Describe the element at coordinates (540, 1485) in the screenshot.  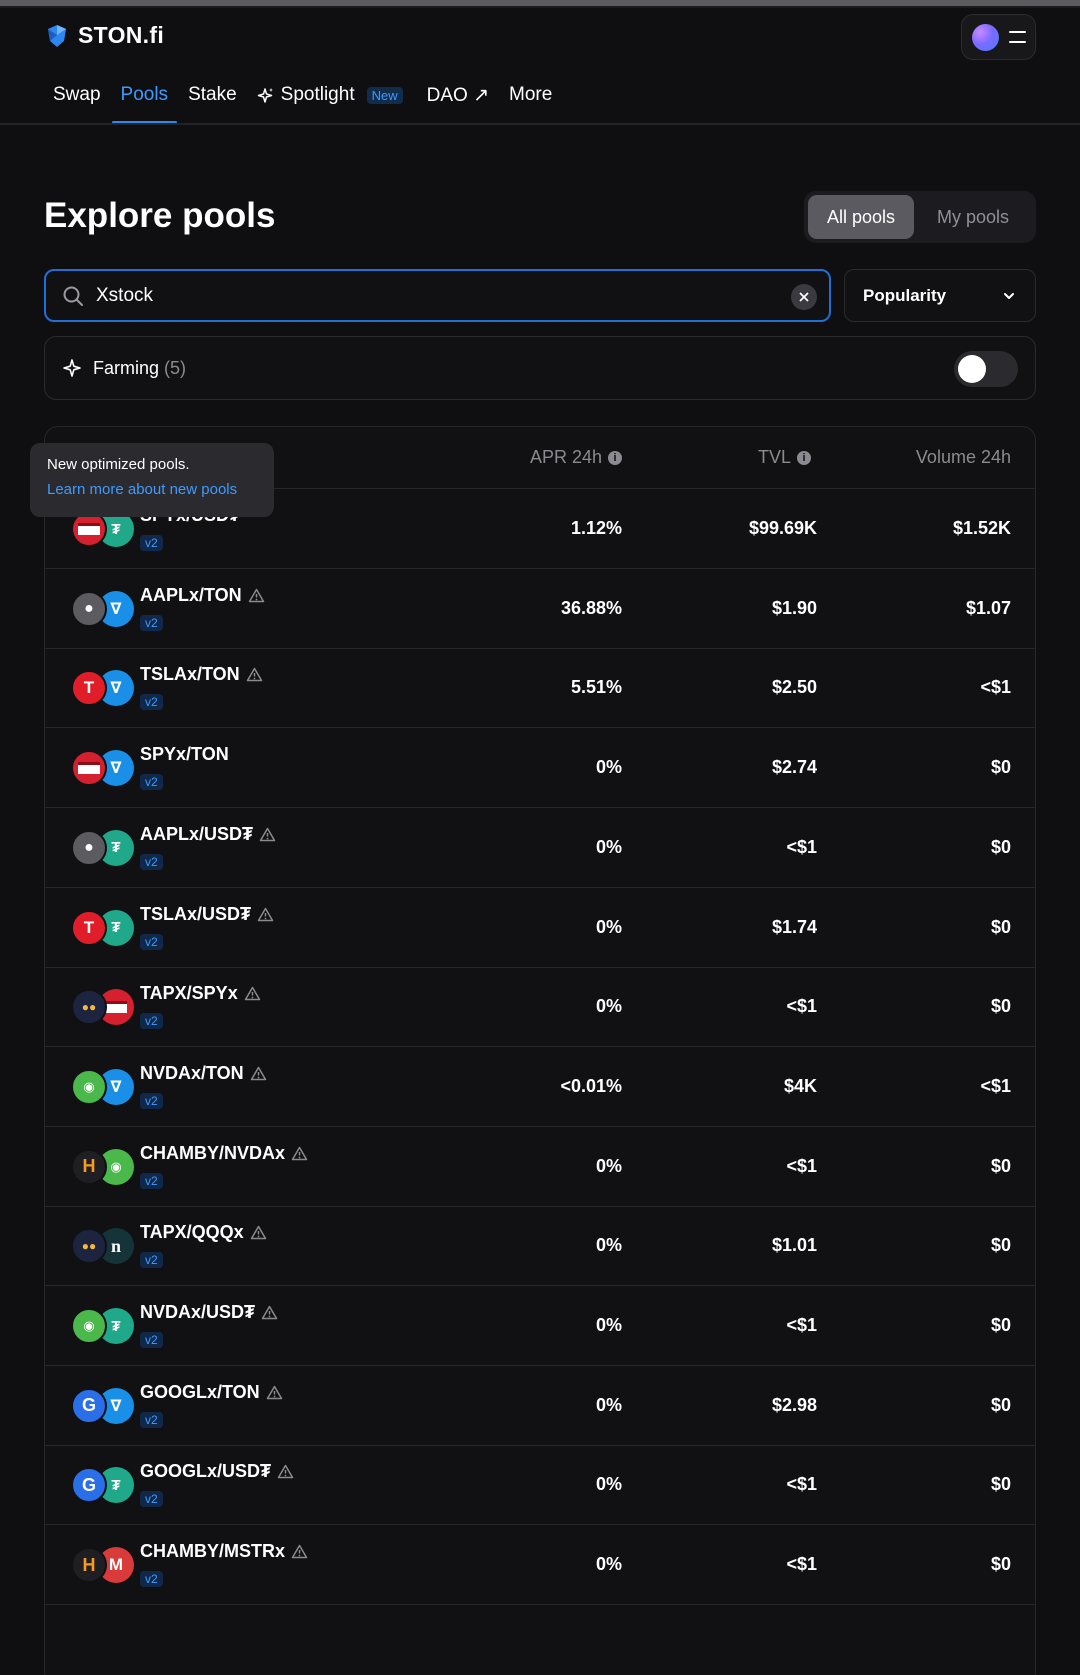
I see `table-row: G ₮ GOOGLx/USD₮ v2 0% <$1 $0` at that location.